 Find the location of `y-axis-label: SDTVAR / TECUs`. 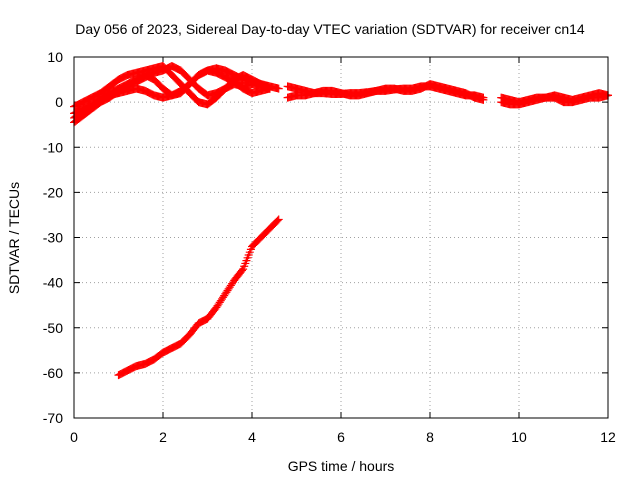

y-axis-label: SDTVAR / TECUs is located at coordinates (14, 238).